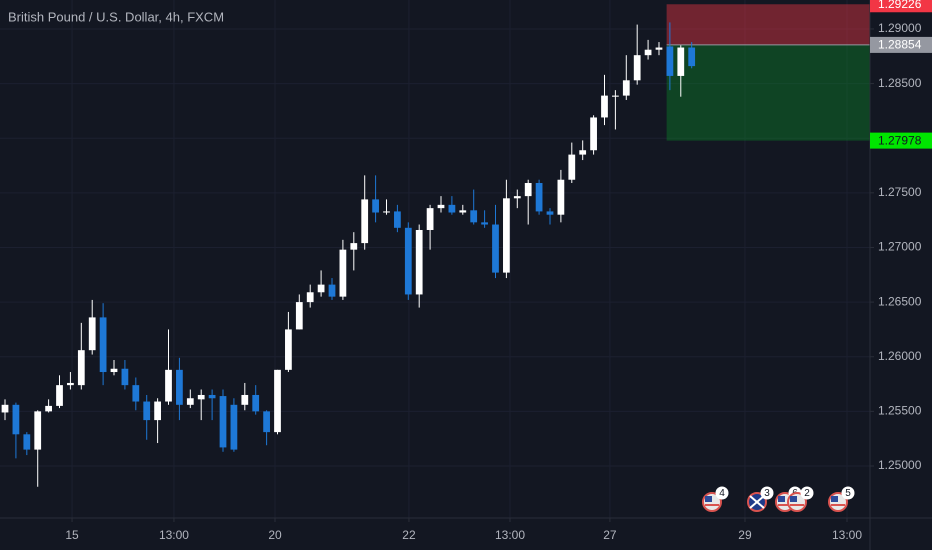 This screenshot has width=932, height=550. I want to click on events: 43625, so click(778, 499).